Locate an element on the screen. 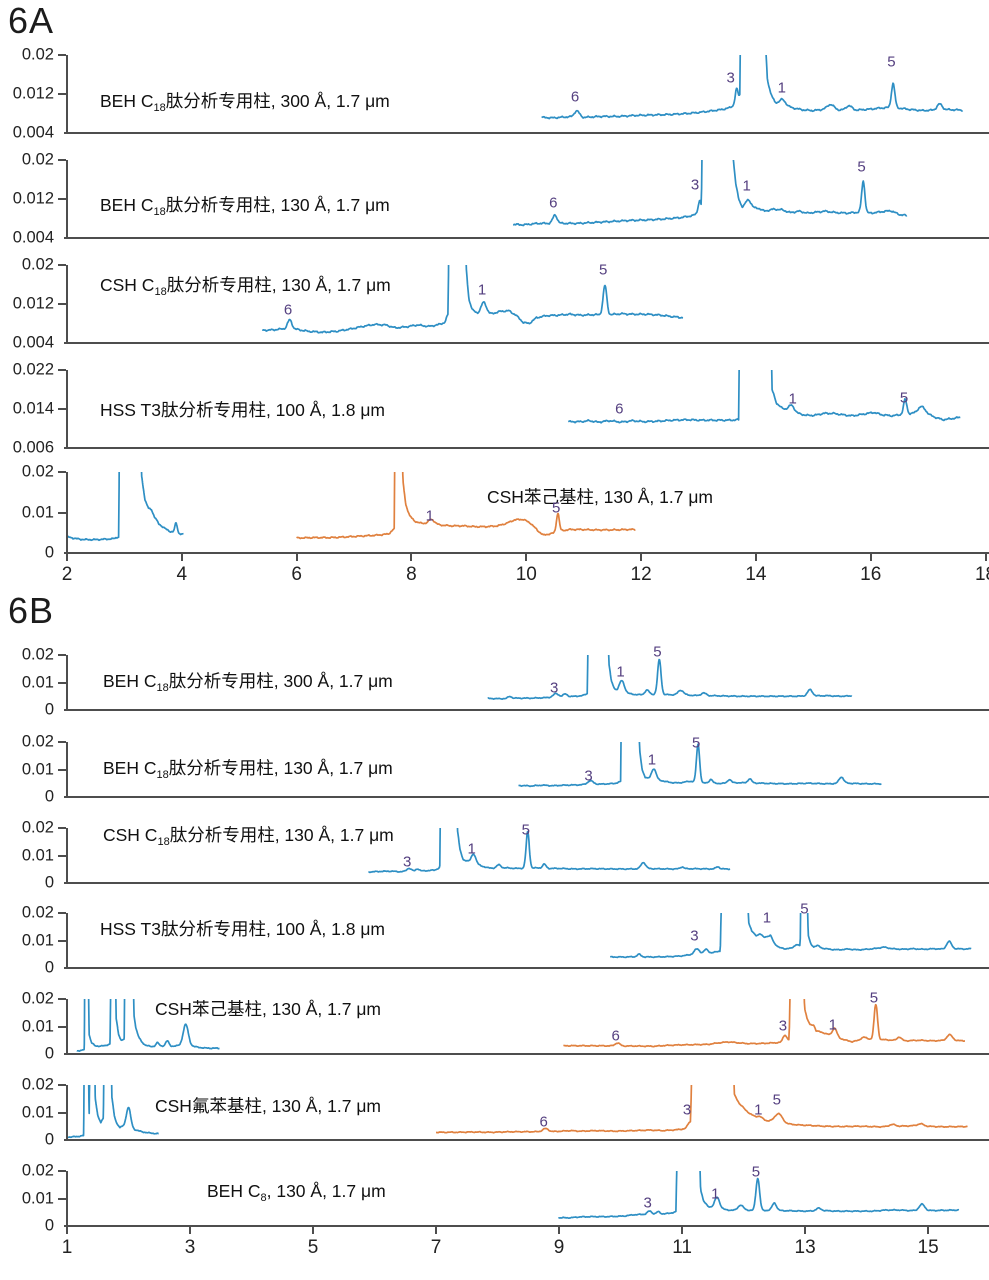  trace-label-text: CSH C is located at coordinates (127, 285).